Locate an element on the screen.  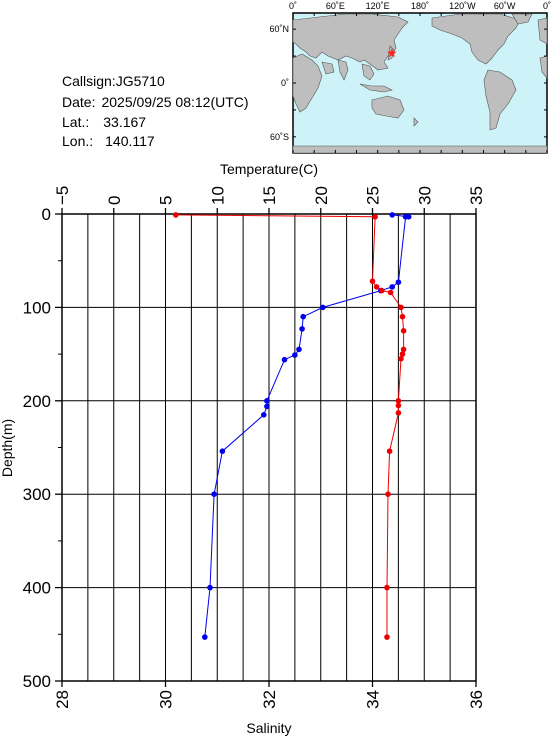
date-line: Date: 2025/09/25 08:12(UTC) is located at coordinates (155, 102).